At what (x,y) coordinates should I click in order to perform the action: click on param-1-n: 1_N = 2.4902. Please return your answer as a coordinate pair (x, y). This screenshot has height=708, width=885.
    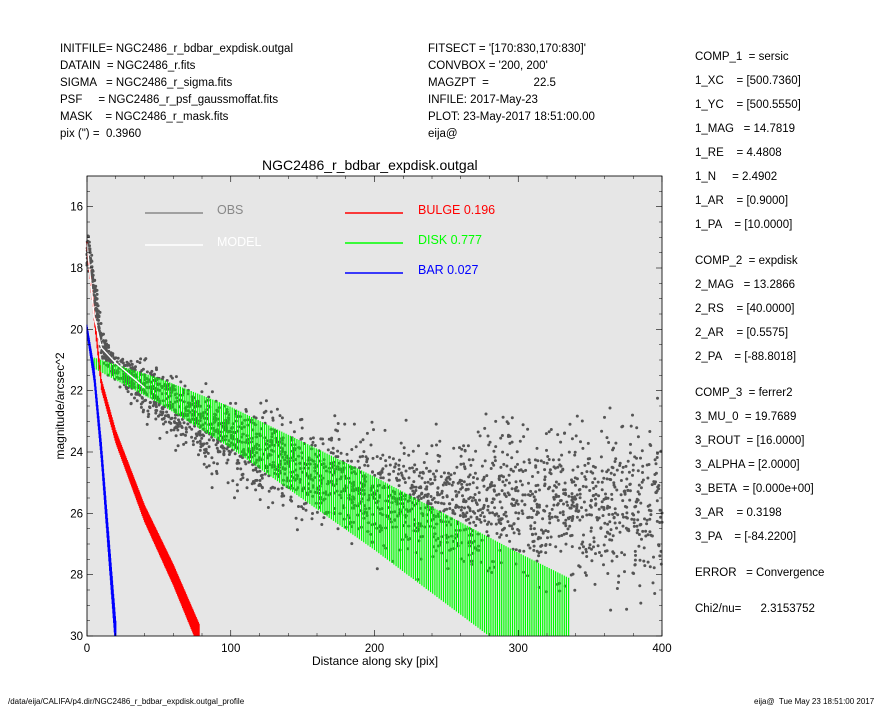
    Looking at the image, I should click on (736, 177).